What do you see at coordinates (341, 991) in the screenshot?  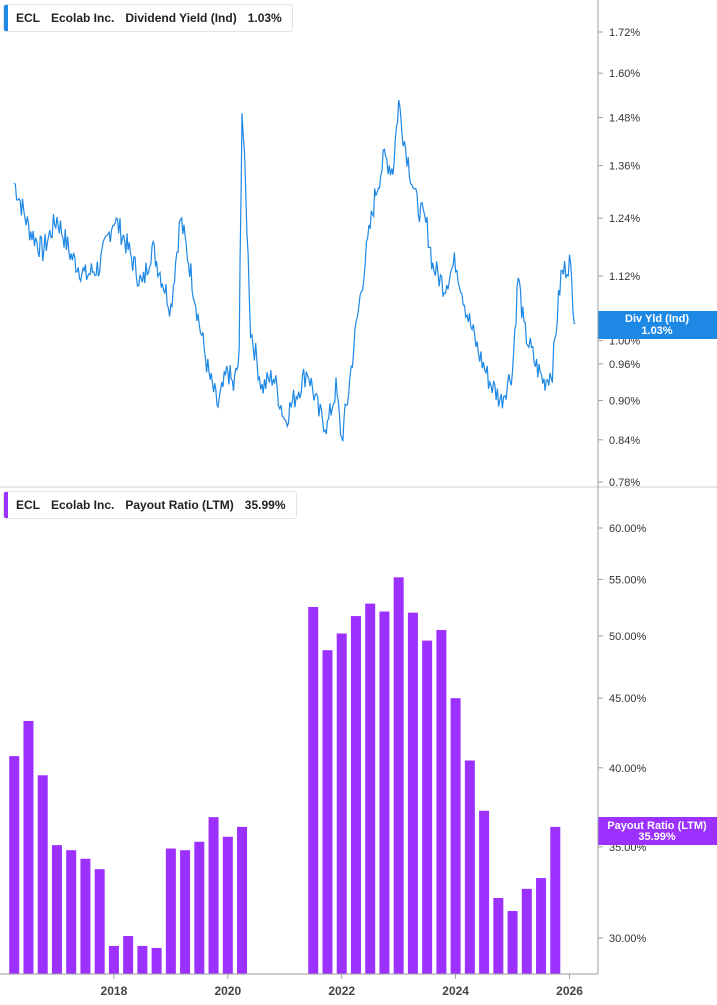 I see `x-tick-label: 2022` at bounding box center [341, 991].